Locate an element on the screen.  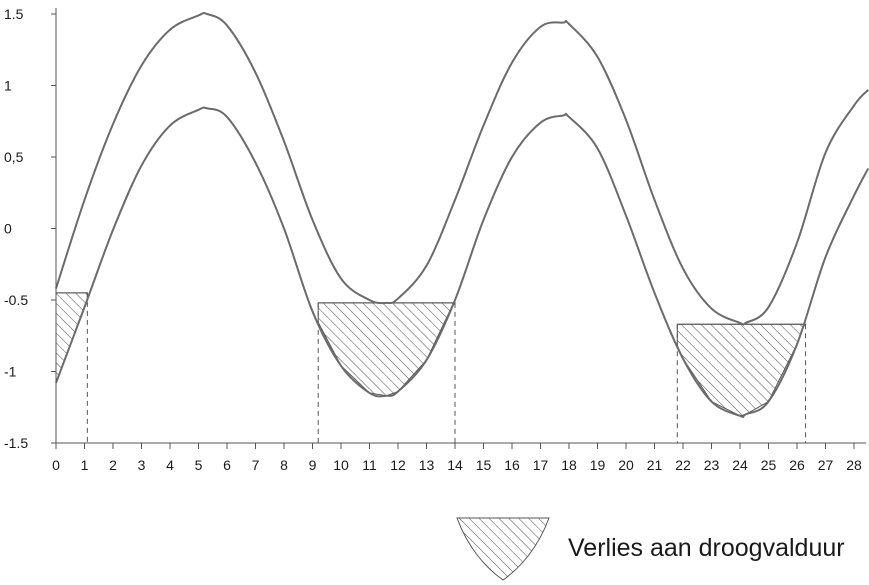
y-tick-label: 1.5 is located at coordinates (14, 14).